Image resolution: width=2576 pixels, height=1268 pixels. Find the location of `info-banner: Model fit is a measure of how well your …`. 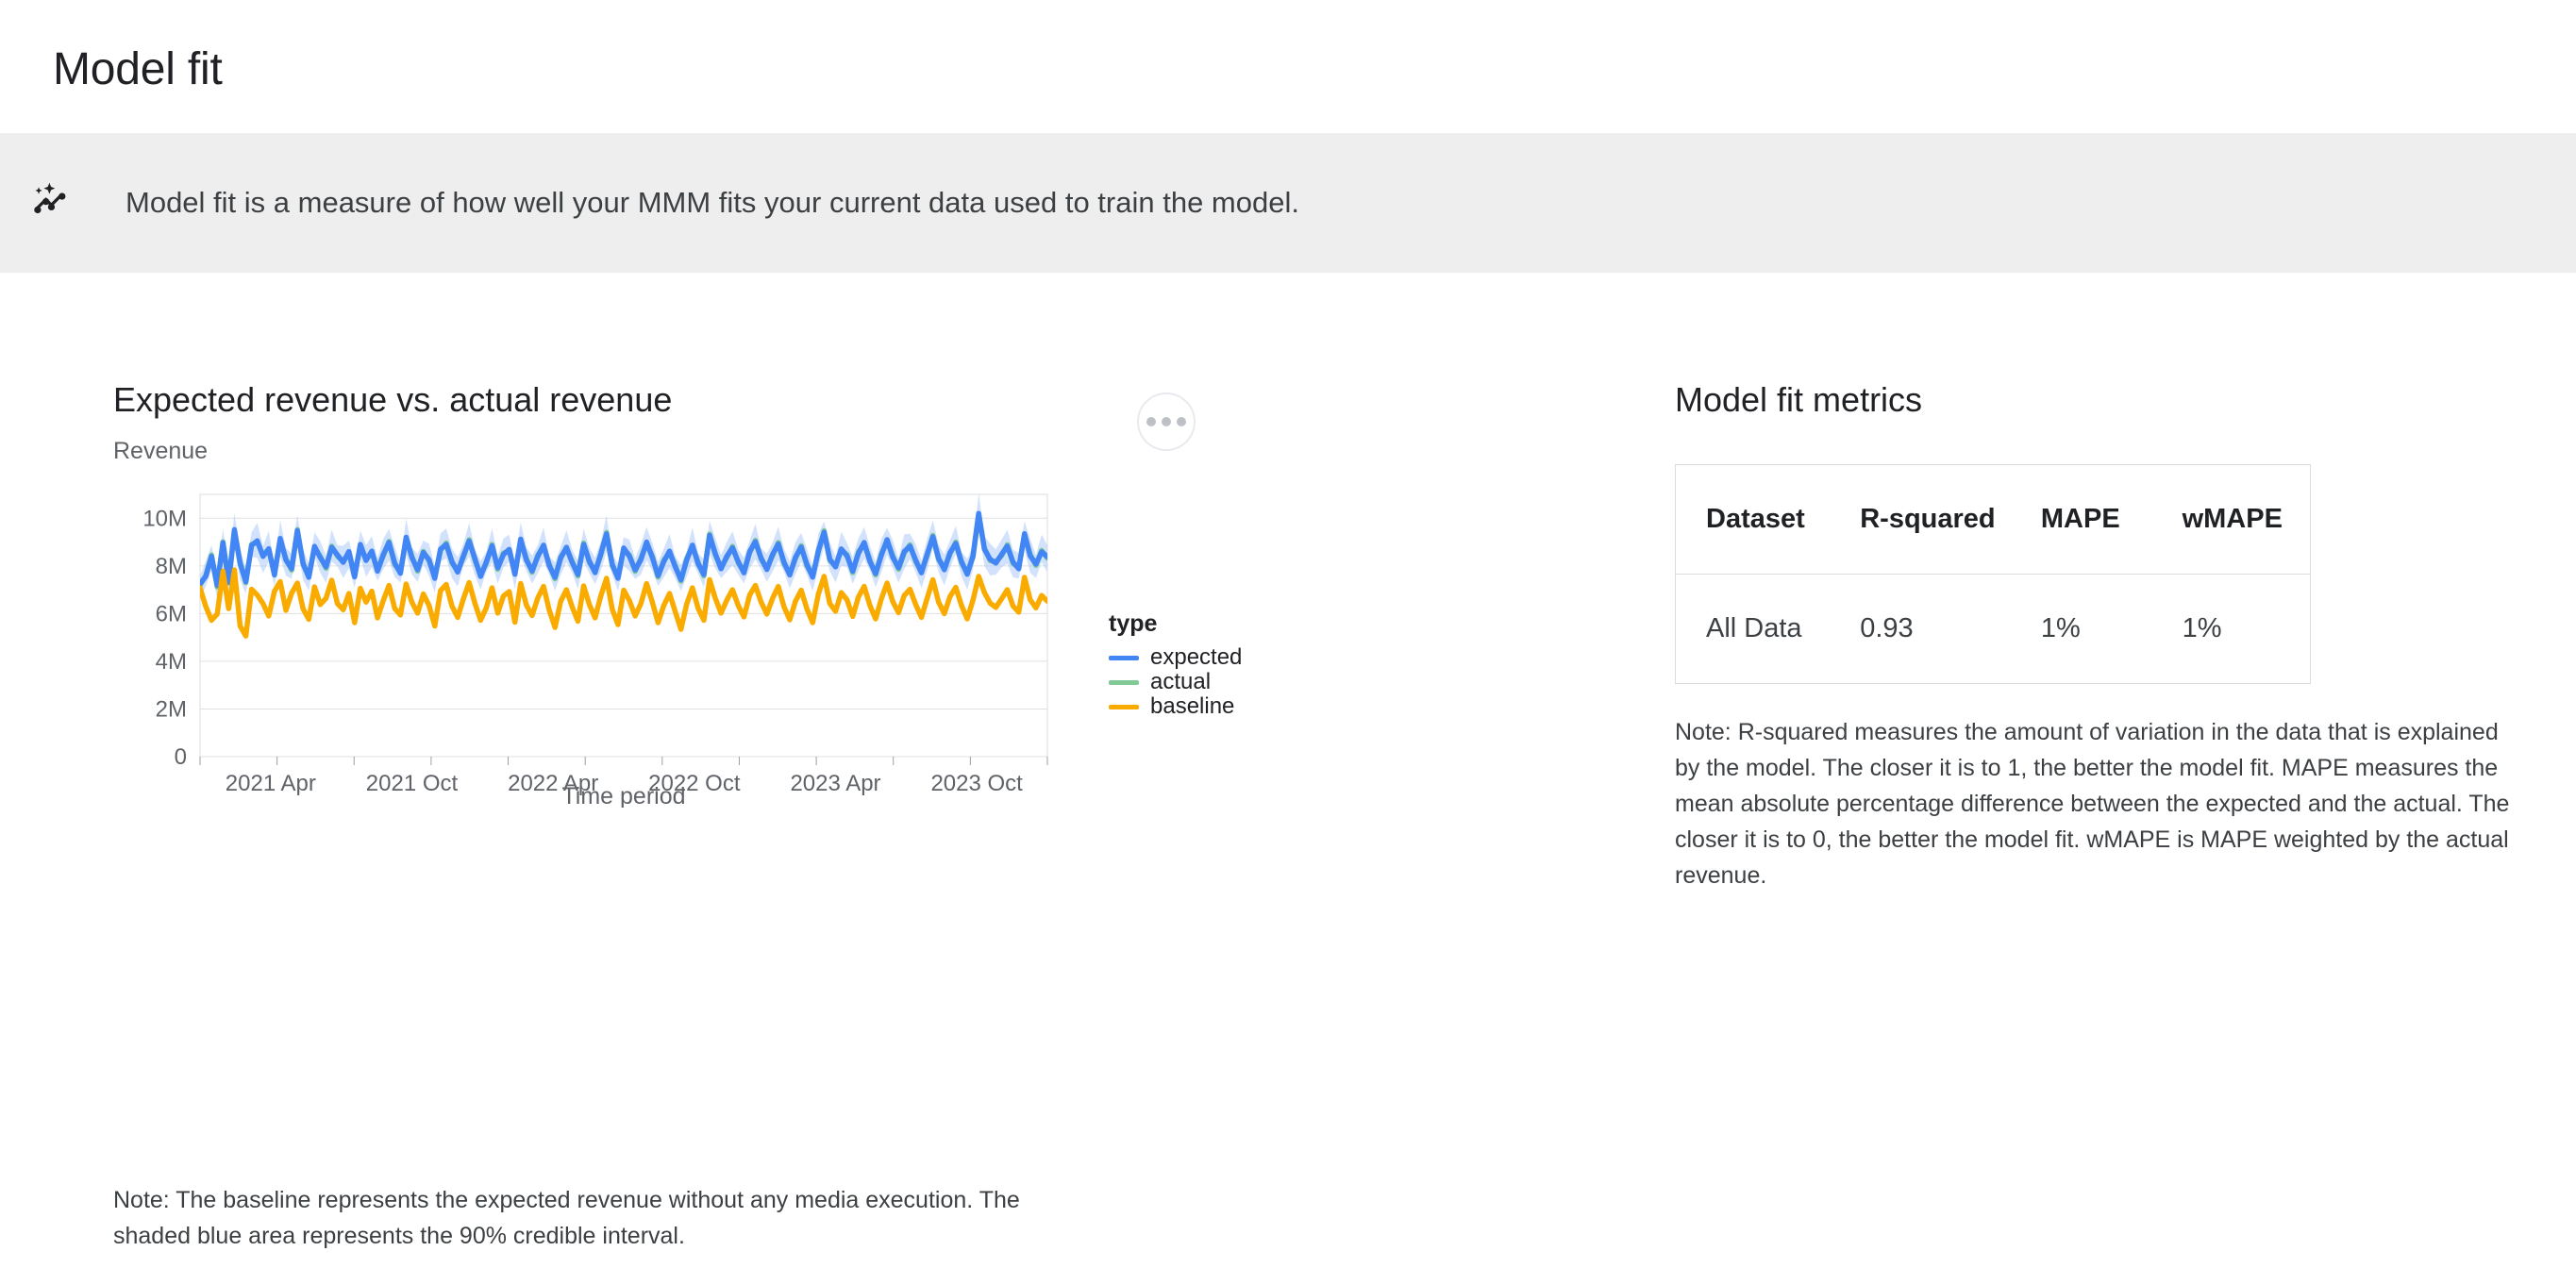

info-banner: Model fit is a measure of how well your … is located at coordinates (1288, 203).